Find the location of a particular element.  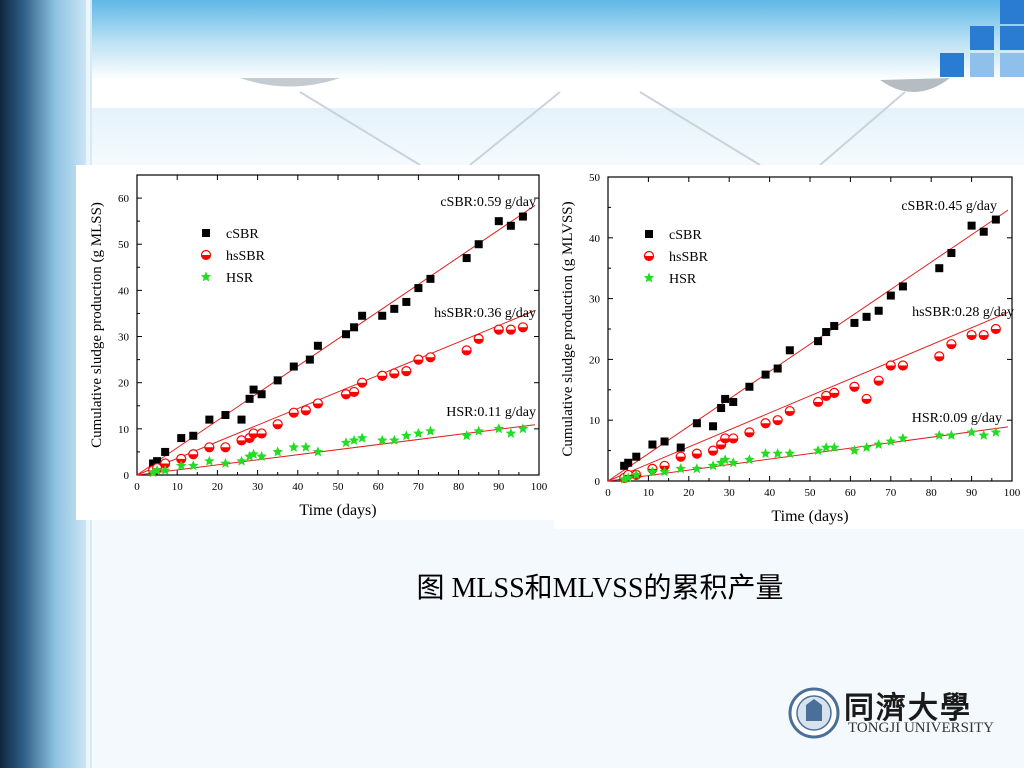

y-axis-label: Cumulative sludge production (g MLVSS) is located at coordinates (568, 328).